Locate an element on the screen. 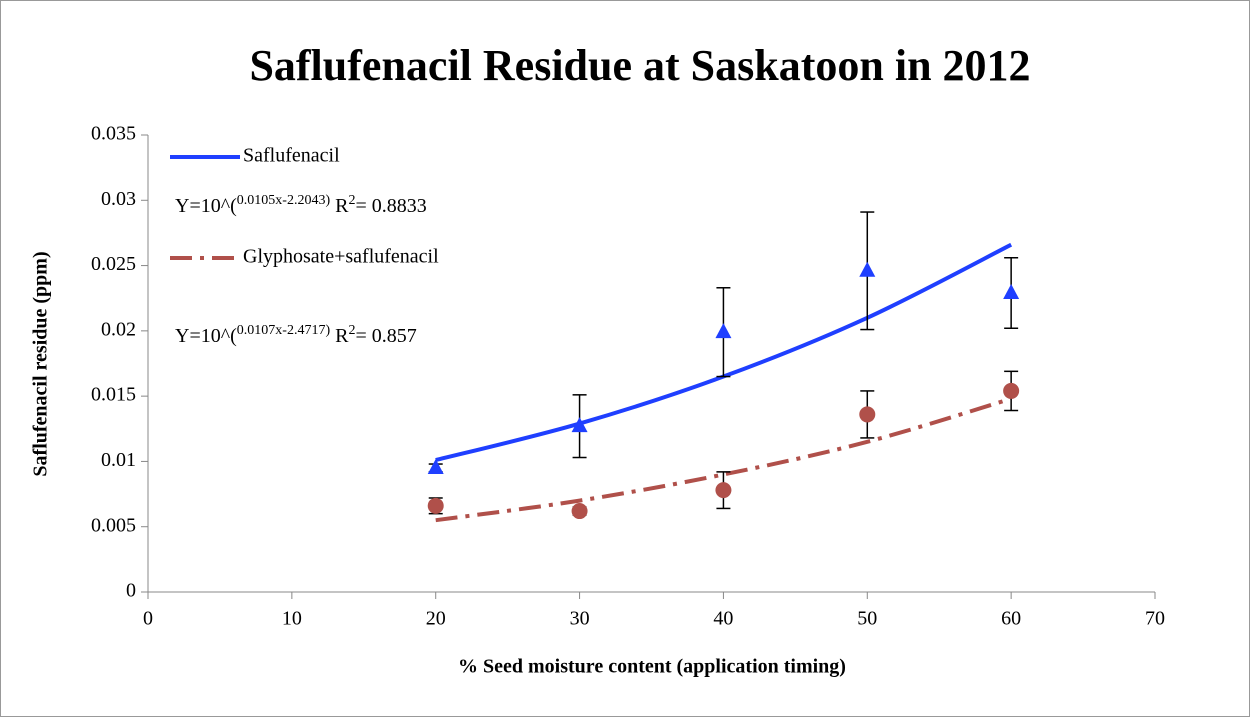 The width and height of the screenshot is (1250, 717). annotation-part: 0.0105x-2.2043) is located at coordinates (284, 200).